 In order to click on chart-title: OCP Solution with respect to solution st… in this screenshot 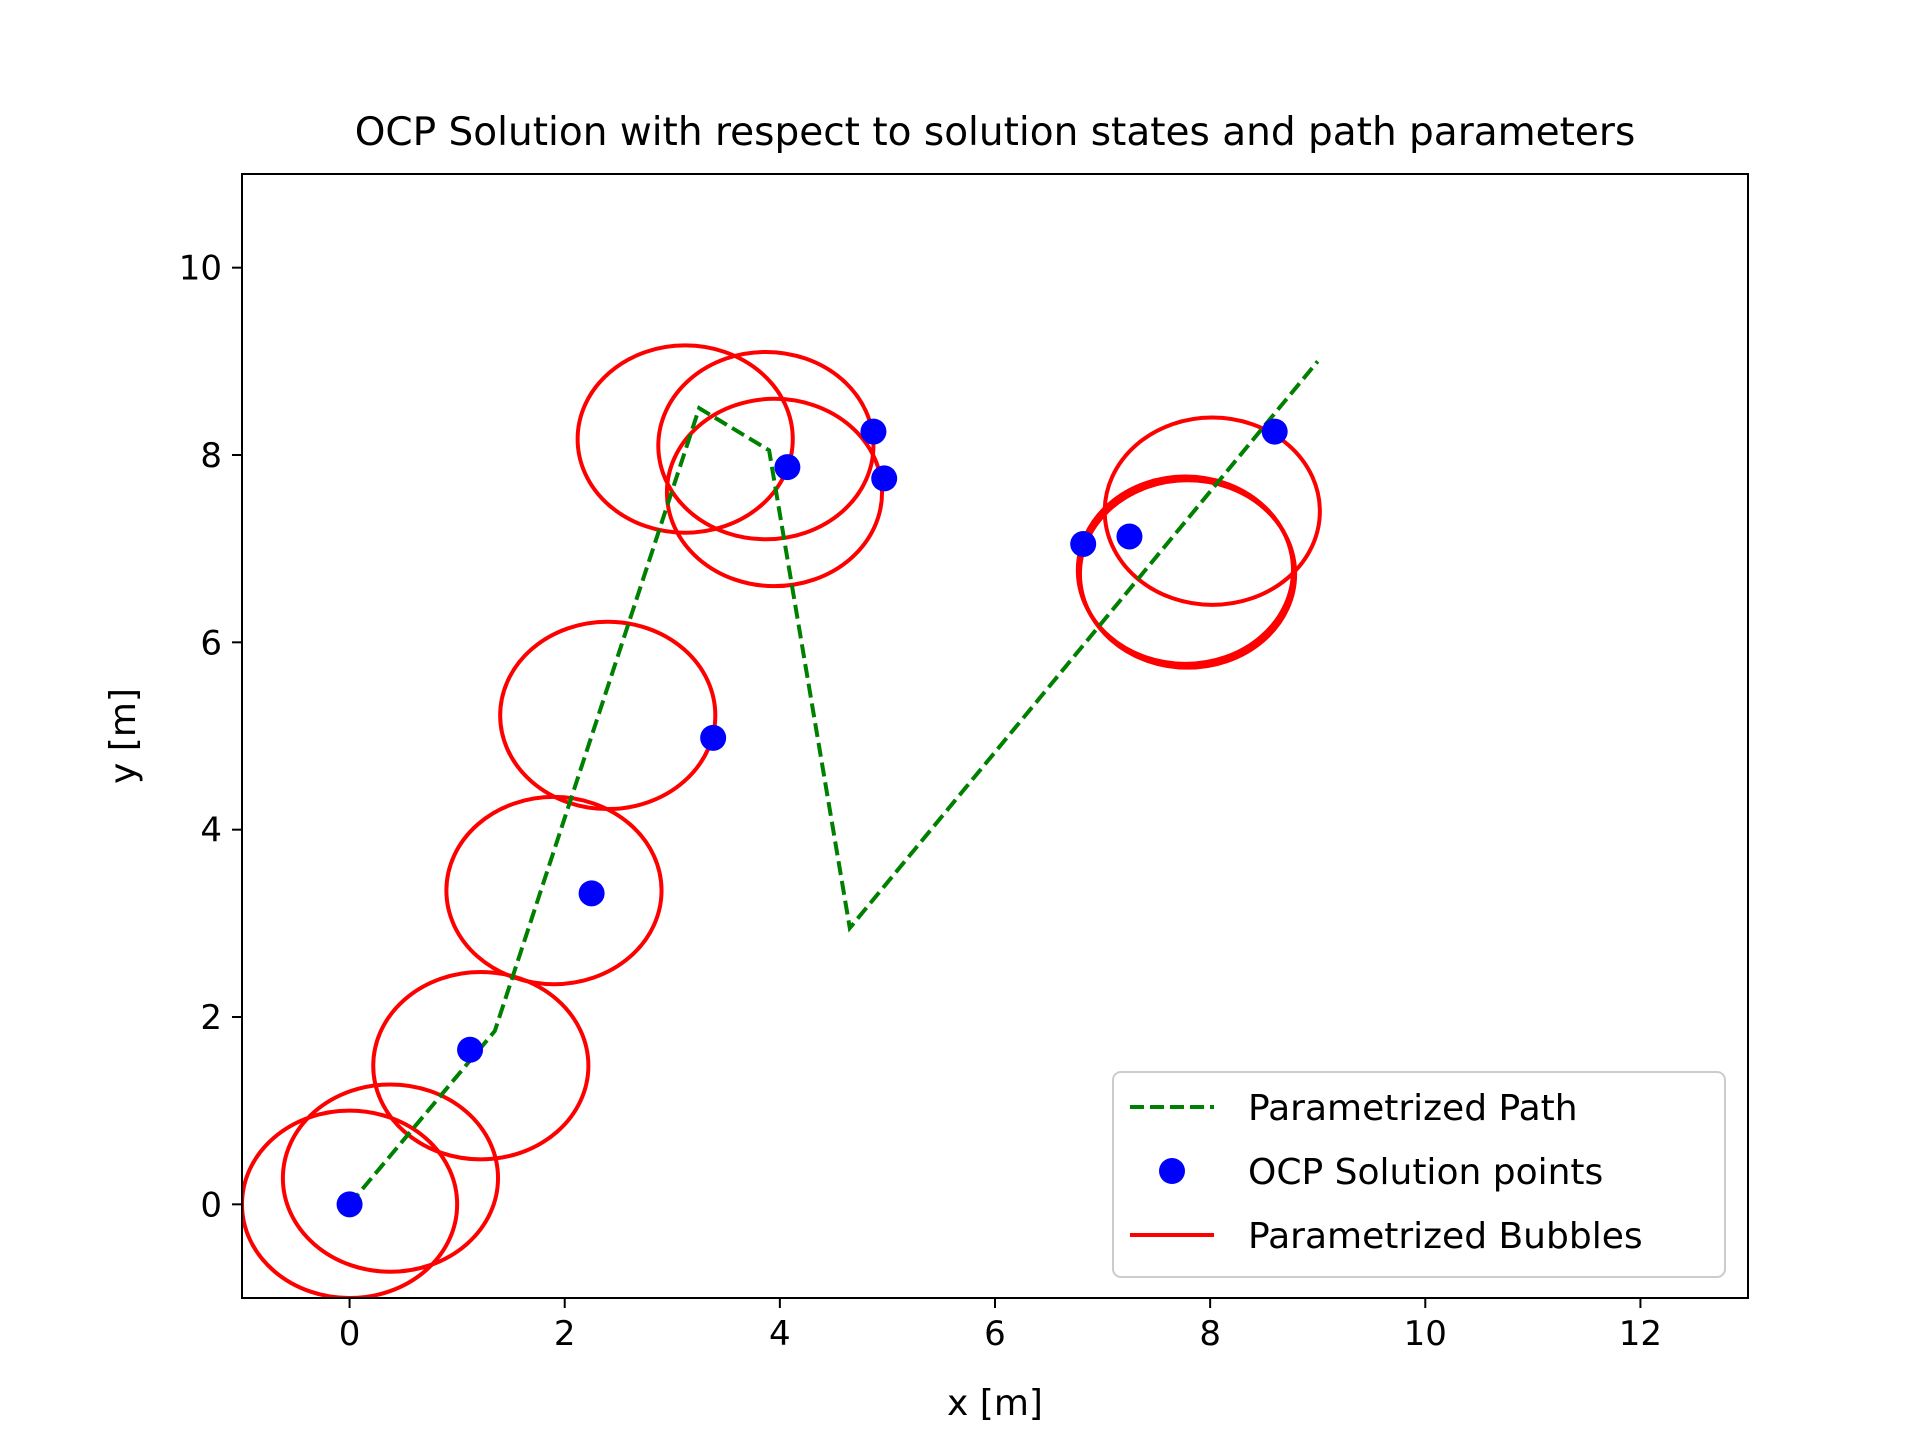, I will do `click(995, 132)`.